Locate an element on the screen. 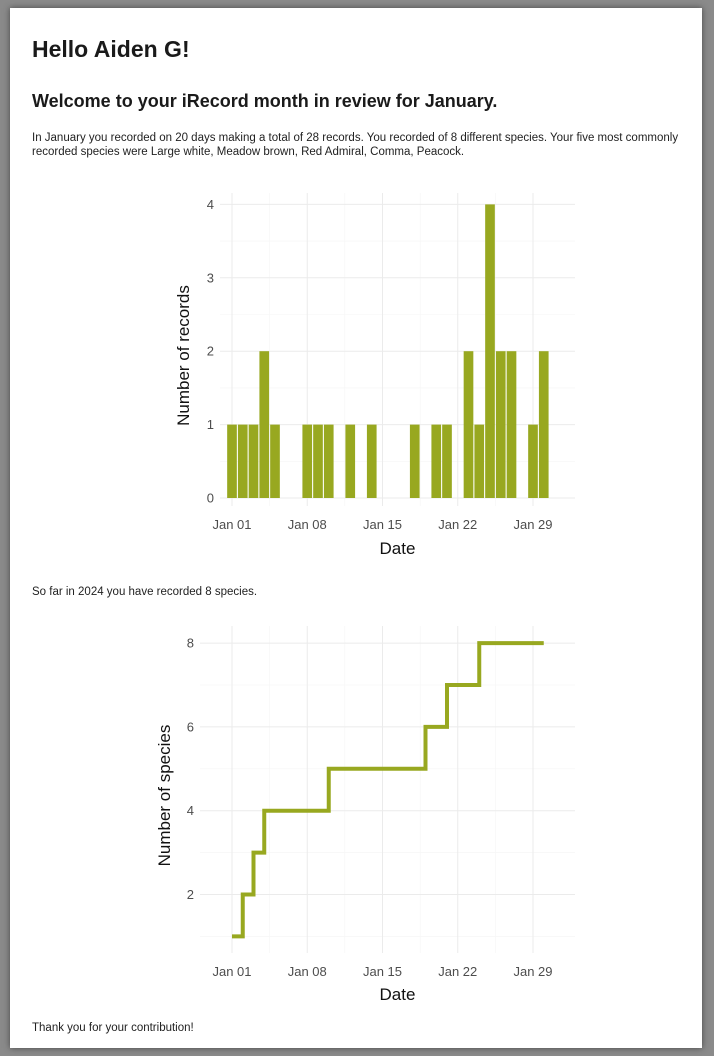 This screenshot has height=1056, width=714. y-tick-label: 1 is located at coordinates (210, 424).